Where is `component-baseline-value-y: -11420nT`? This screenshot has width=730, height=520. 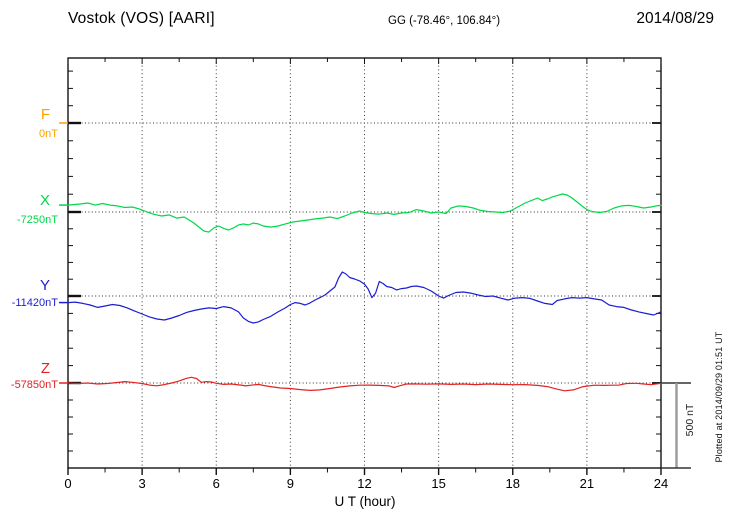 component-baseline-value-y: -11420nT is located at coordinates (34, 303).